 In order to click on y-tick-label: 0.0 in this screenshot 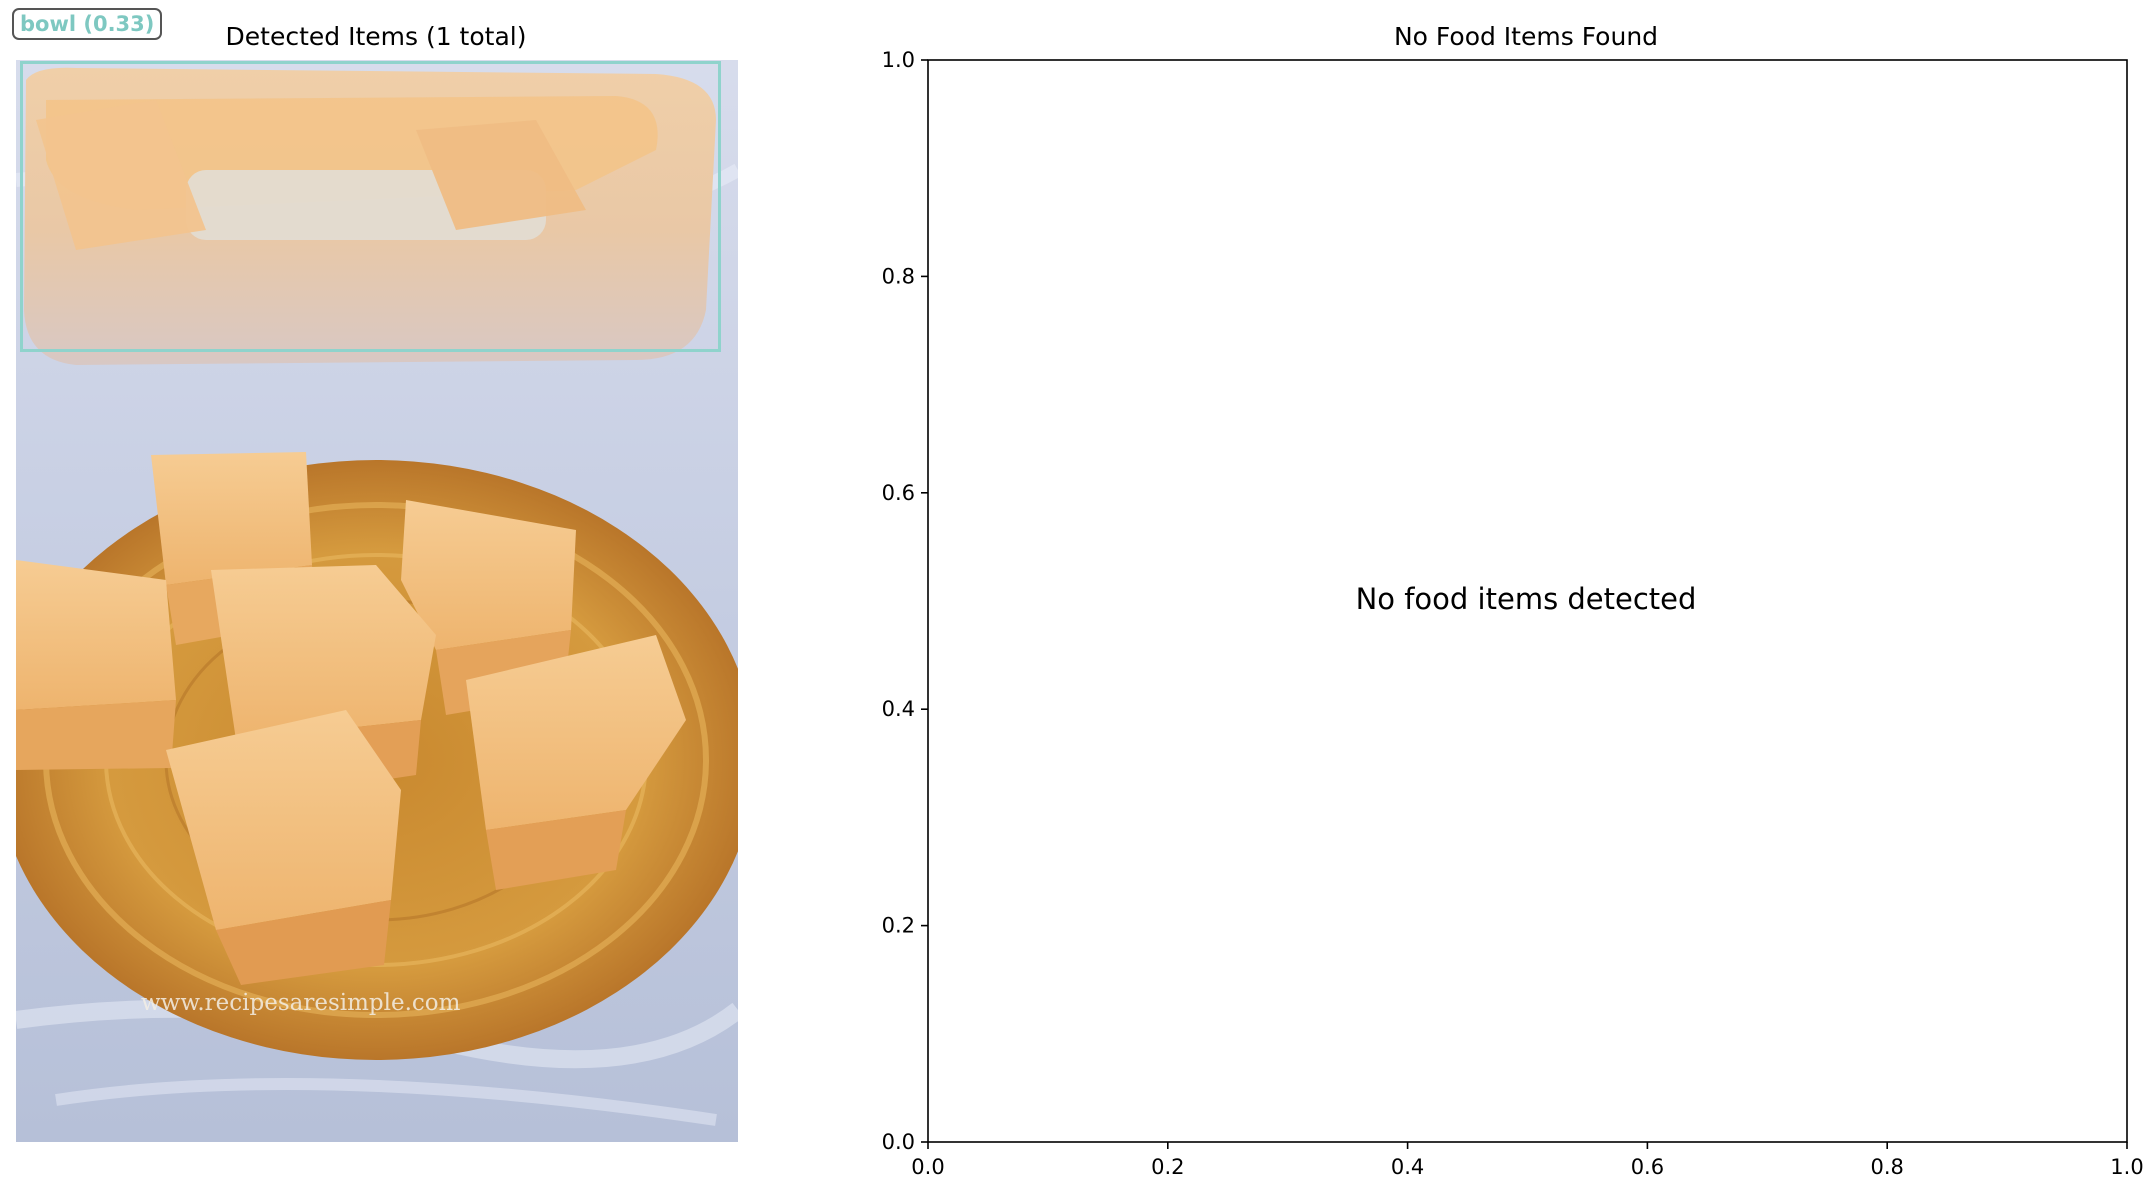, I will do `click(898, 1142)`.